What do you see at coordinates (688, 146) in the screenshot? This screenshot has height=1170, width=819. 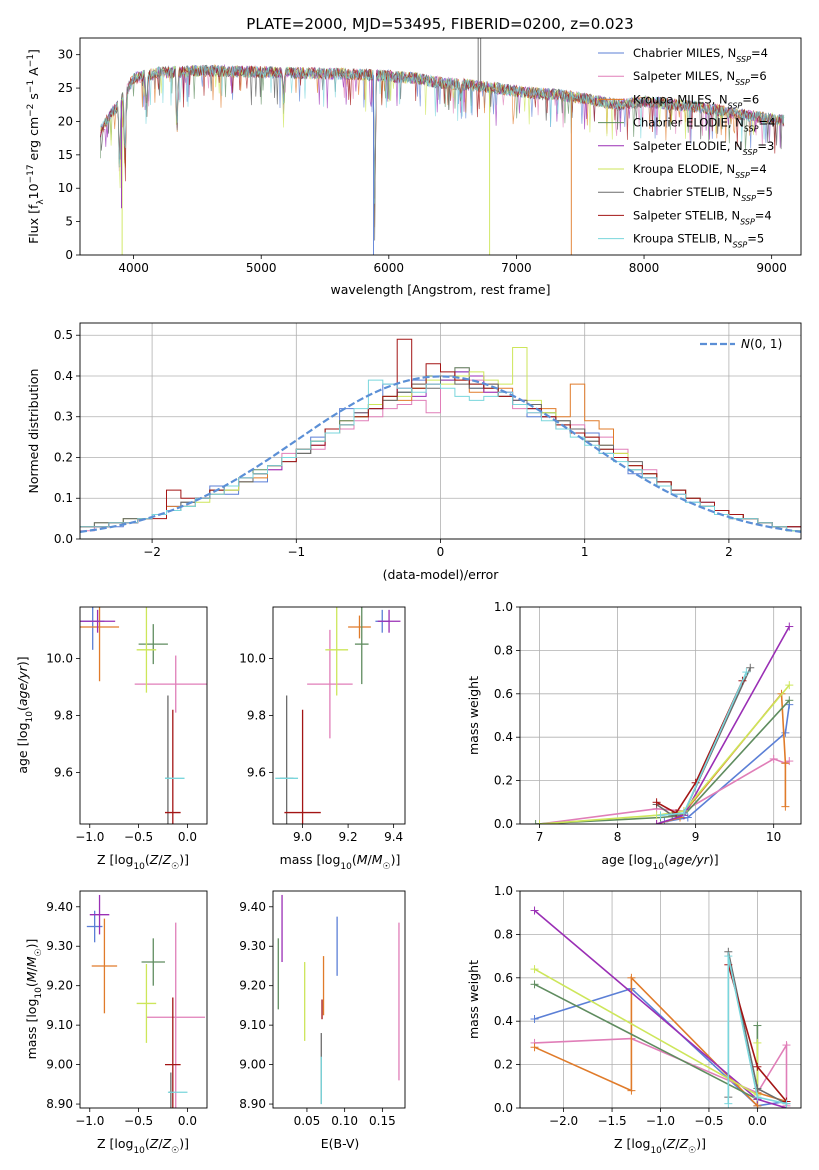 I see `legend-library: Salpeter ELODIE, N` at bounding box center [688, 146].